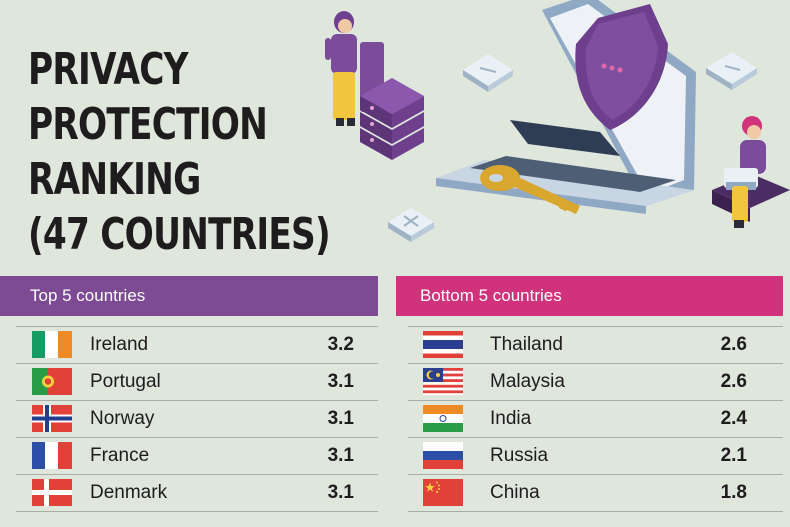  Describe the element at coordinates (52, 455) in the screenshot. I see `france-flag-icon` at that location.